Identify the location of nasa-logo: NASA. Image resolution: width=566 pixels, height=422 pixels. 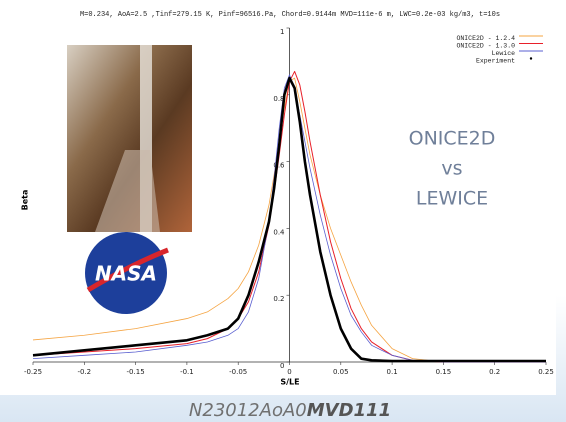
(127, 273).